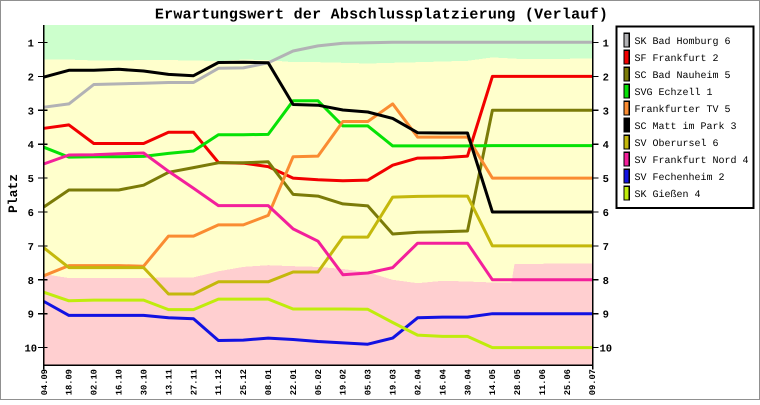 This screenshot has height=405, width=760. I want to click on svg-text: SK Bad Homburg 6, so click(683, 42).